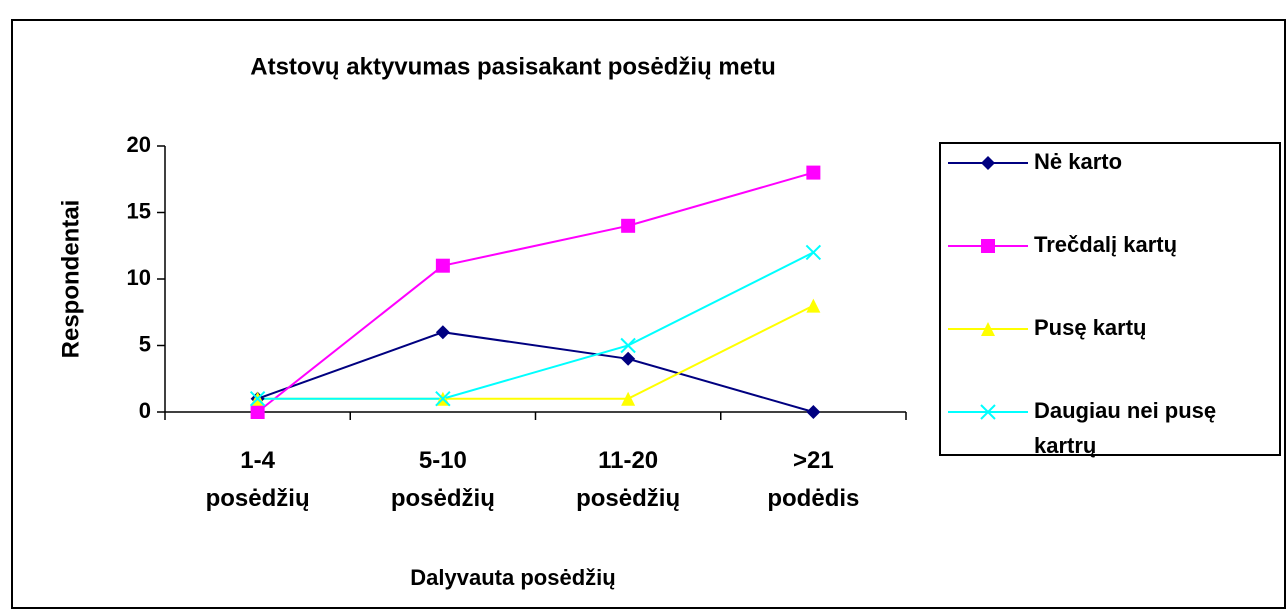 The height and width of the screenshot is (610, 1287). What do you see at coordinates (1110, 299) in the screenshot?
I see `legend-box` at bounding box center [1110, 299].